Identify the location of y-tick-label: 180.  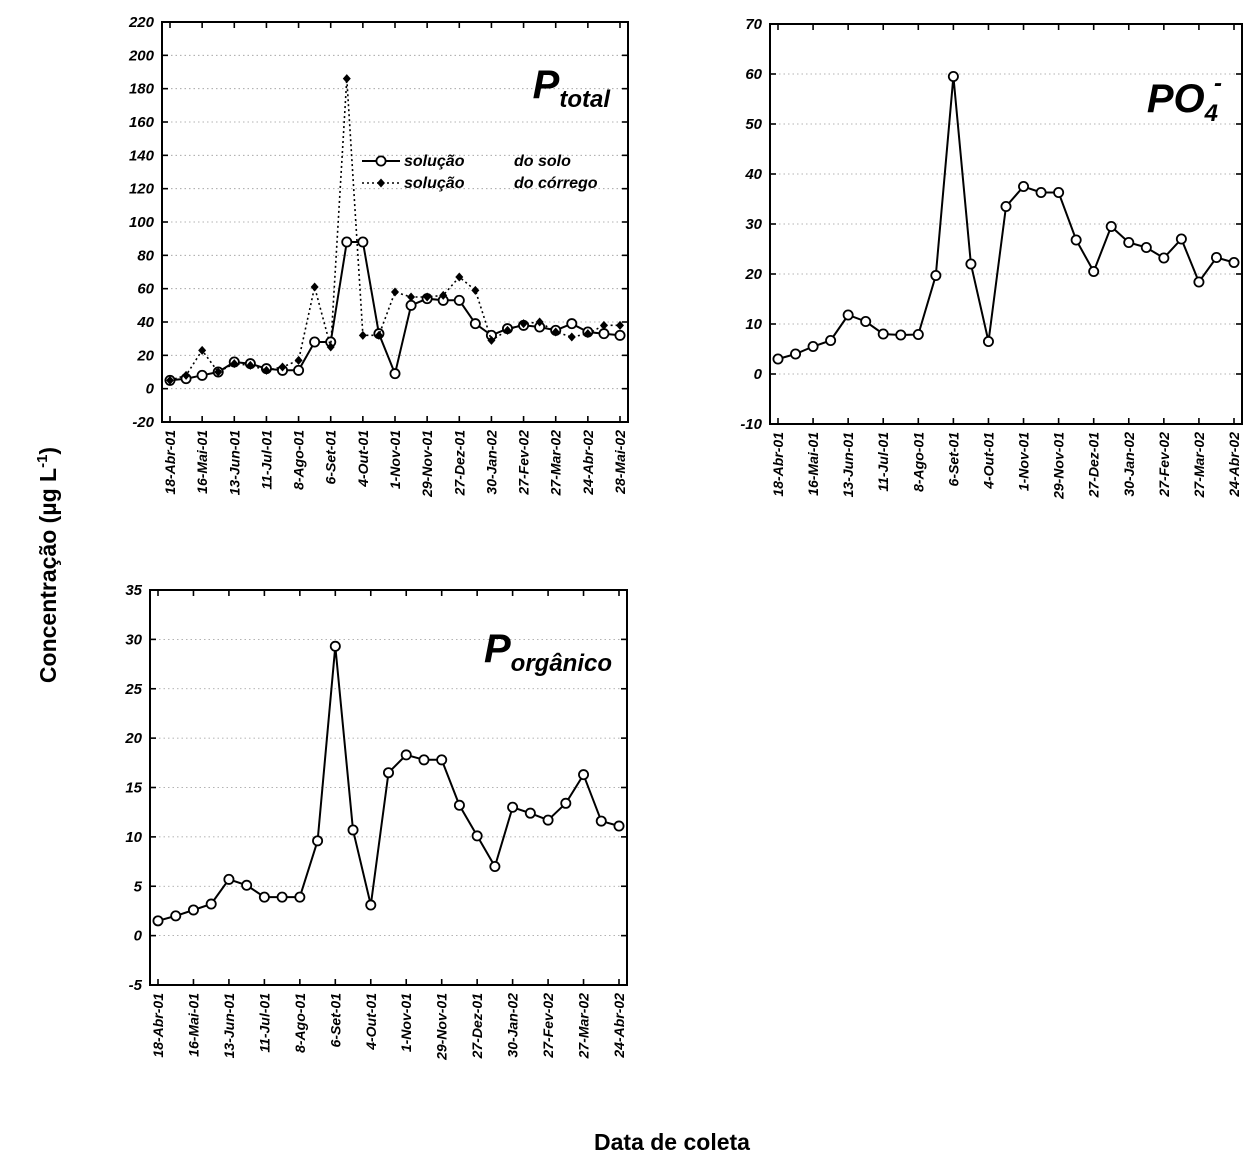
(142, 89).